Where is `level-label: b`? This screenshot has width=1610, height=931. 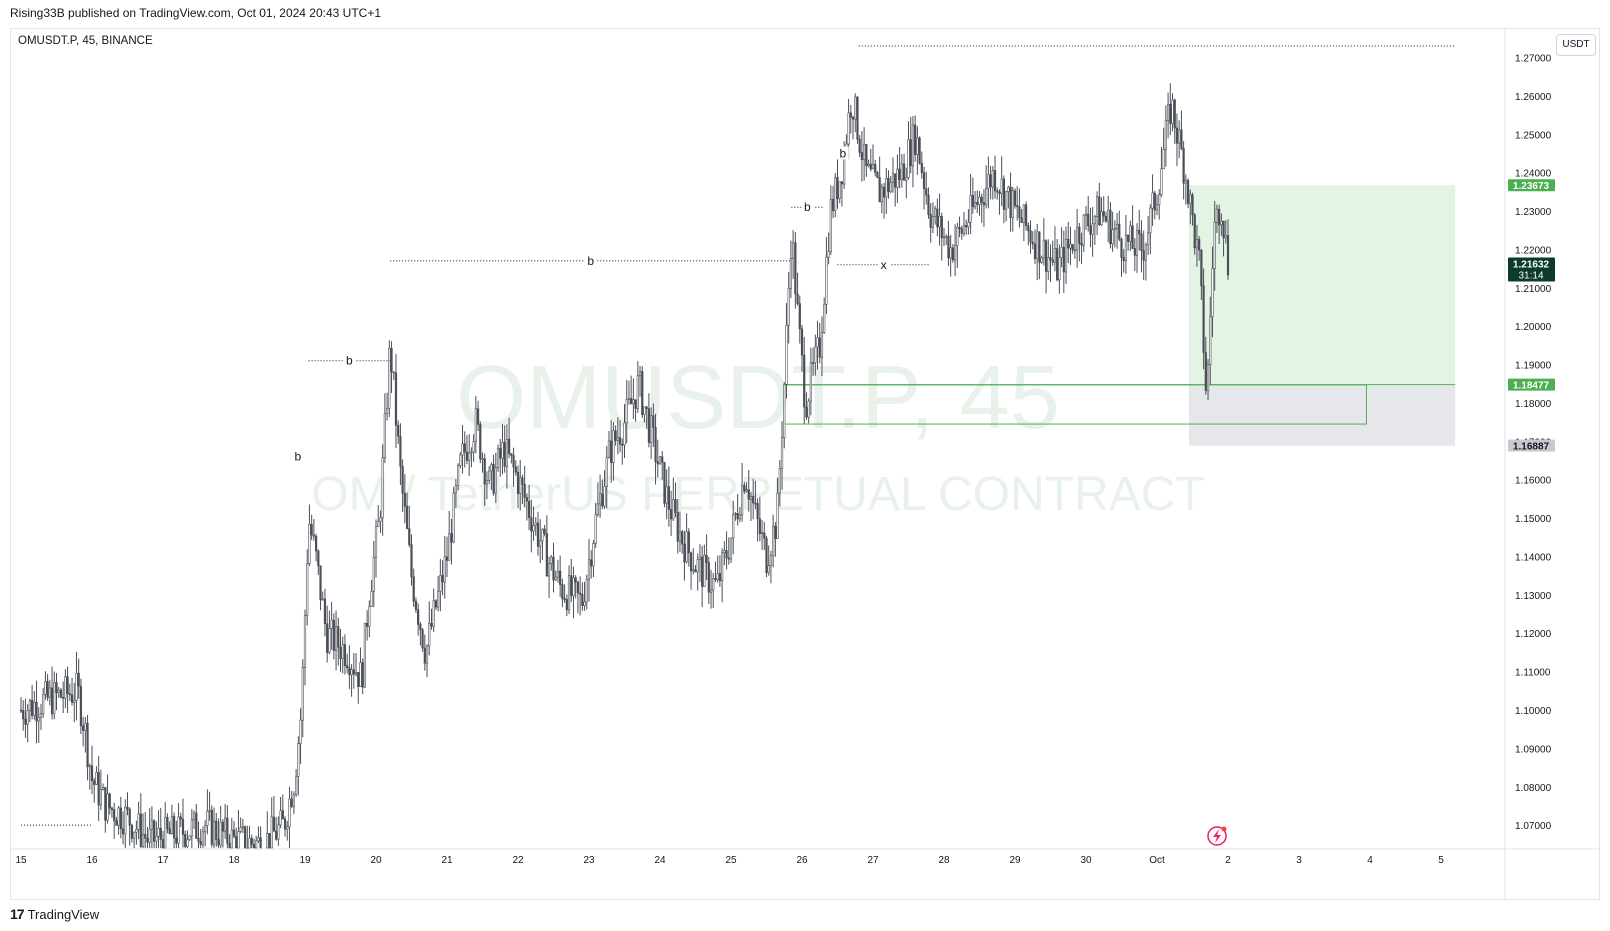 level-label: b is located at coordinates (349, 361).